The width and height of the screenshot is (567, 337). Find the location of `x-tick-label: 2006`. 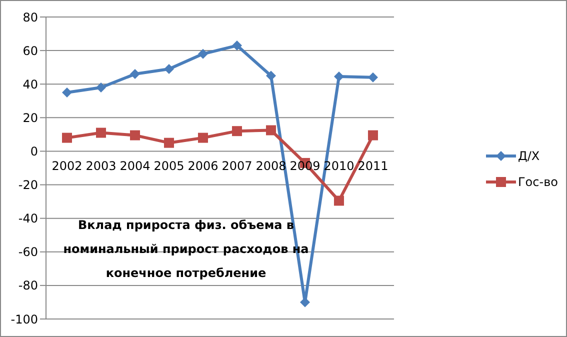

x-tick-label: 2006 is located at coordinates (203, 166).